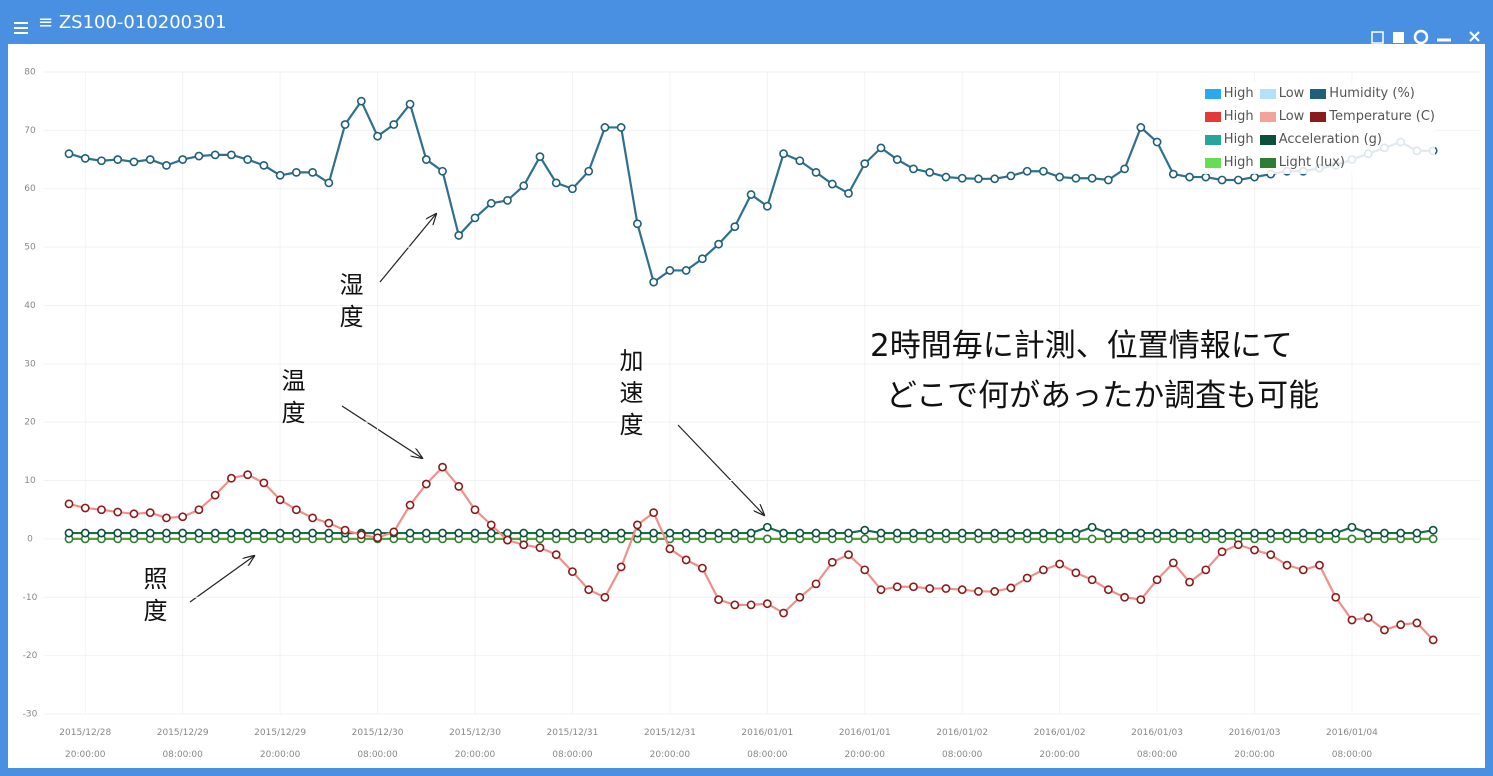 This screenshot has height=776, width=1493. Describe the element at coordinates (30, 423) in the screenshot. I see `y-tick-label: 20` at that location.